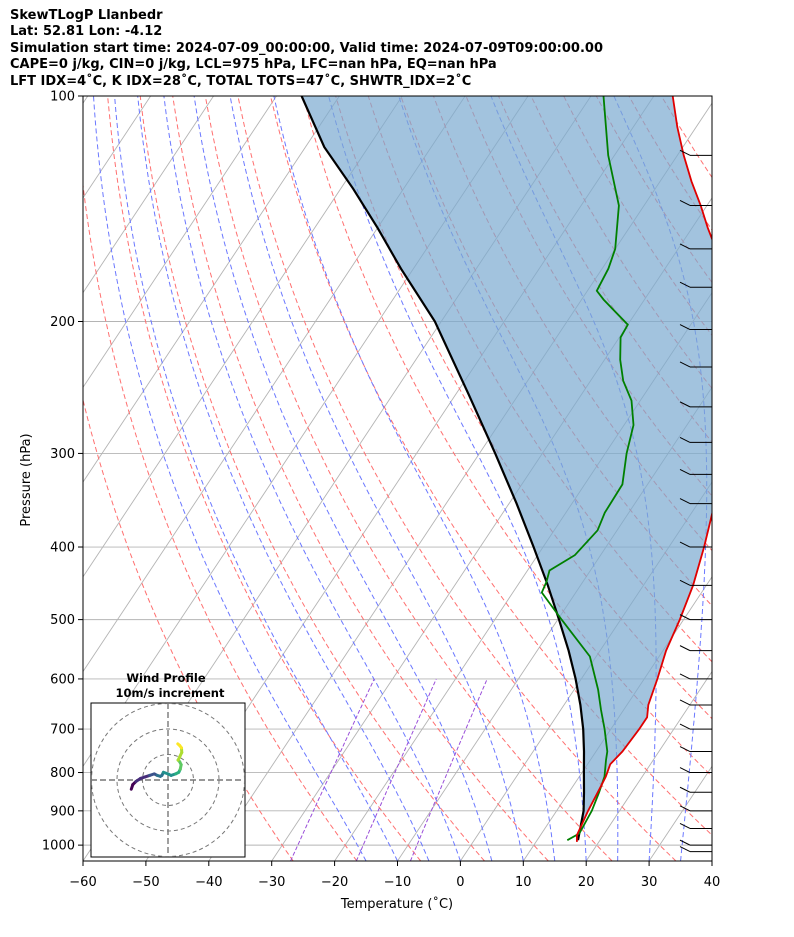  Describe the element at coordinates (62, 620) in the screenshot. I see `y-tick-label: 500` at that location.